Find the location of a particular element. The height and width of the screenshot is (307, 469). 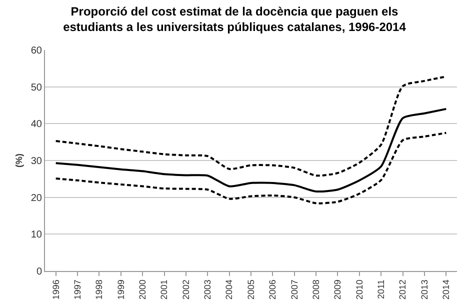

x-tick-label: 2001 is located at coordinates (164, 290).